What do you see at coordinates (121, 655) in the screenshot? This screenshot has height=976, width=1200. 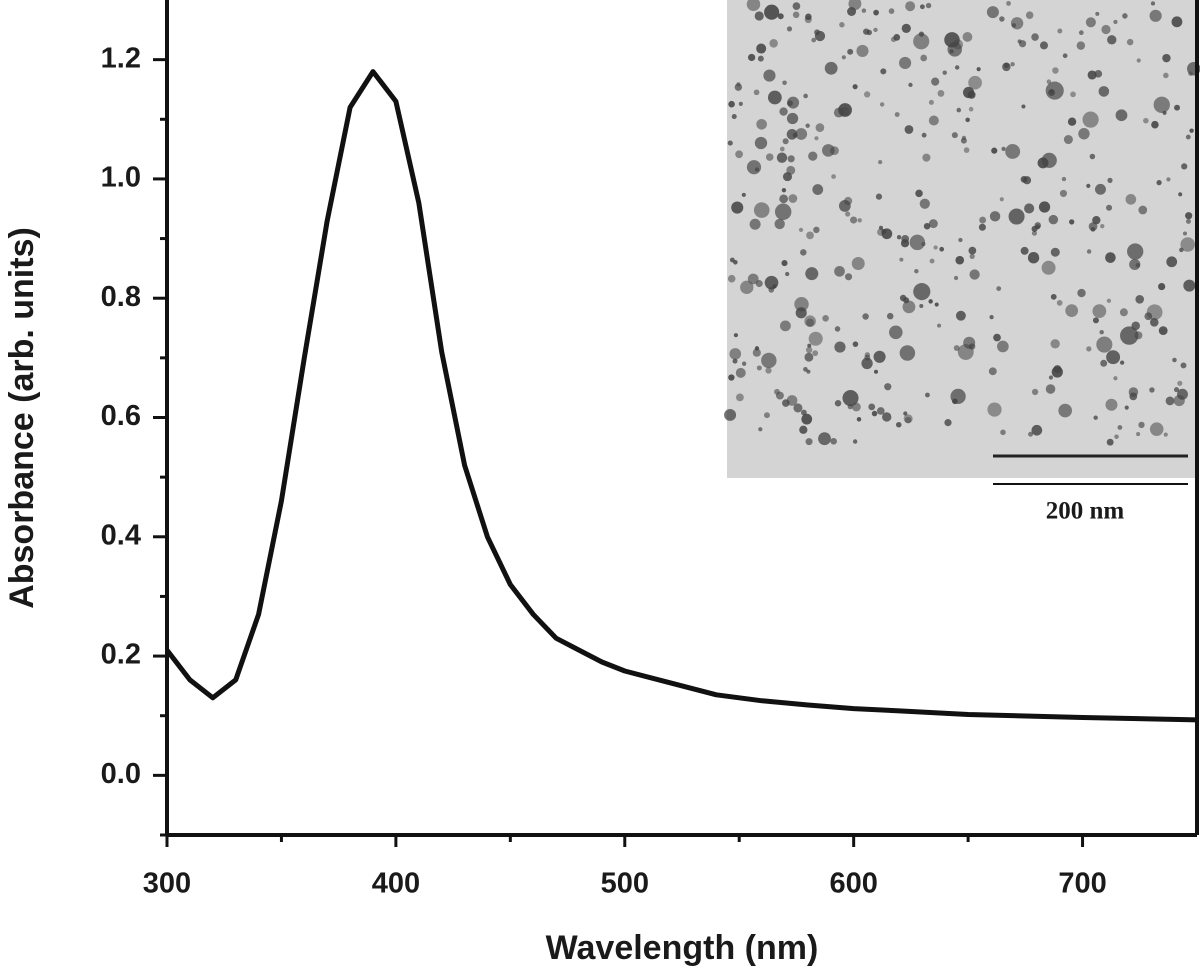 I see `y-tick-label: 0.2` at bounding box center [121, 655].